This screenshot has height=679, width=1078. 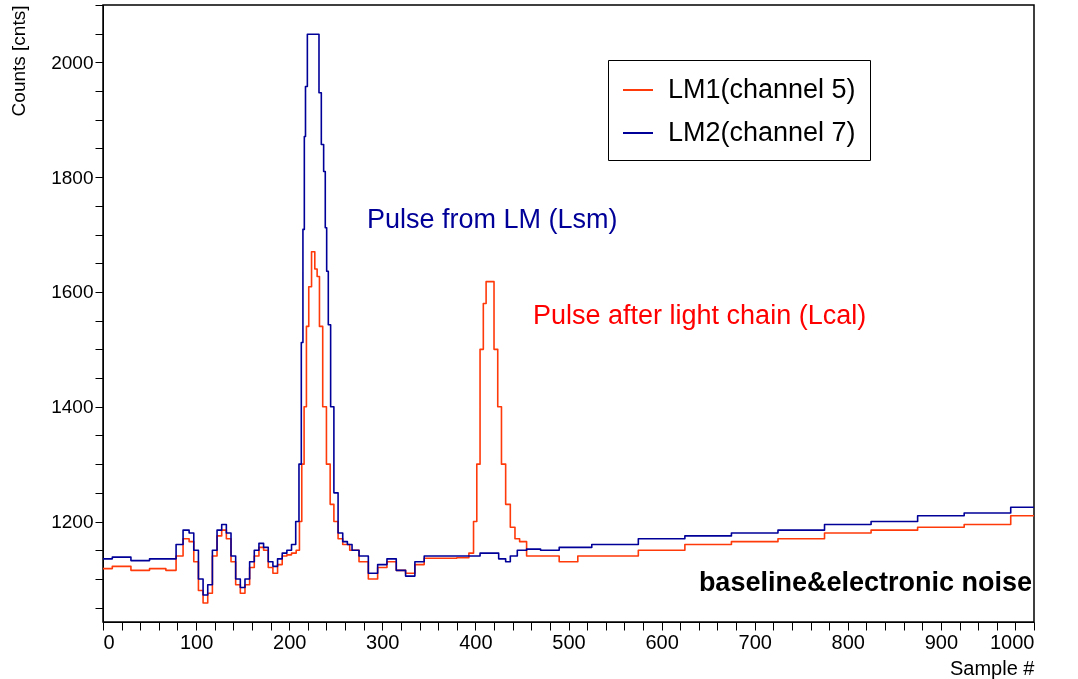 What do you see at coordinates (662, 641) in the screenshot?
I see `x-tick-label: 600` at bounding box center [662, 641].